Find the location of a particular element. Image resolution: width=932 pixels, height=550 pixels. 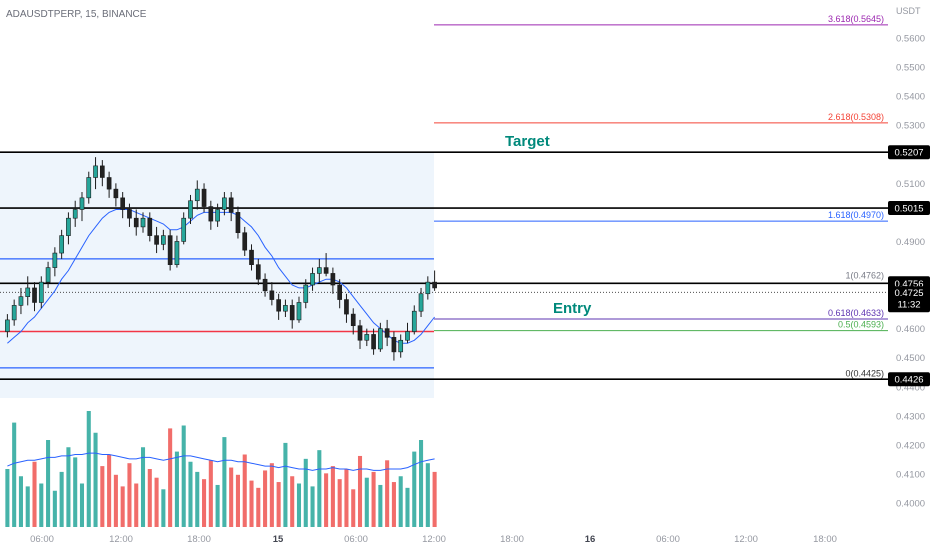

x-tick-label: 15 is located at coordinates (278, 539).